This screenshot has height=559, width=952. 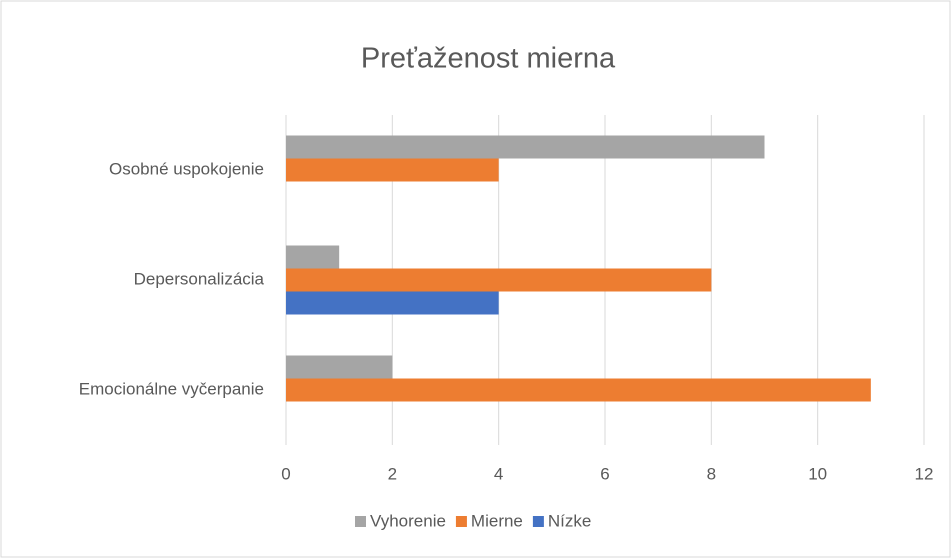 I want to click on y-tick-label: Emocionálne vyčerpanie, so click(x=171, y=388).